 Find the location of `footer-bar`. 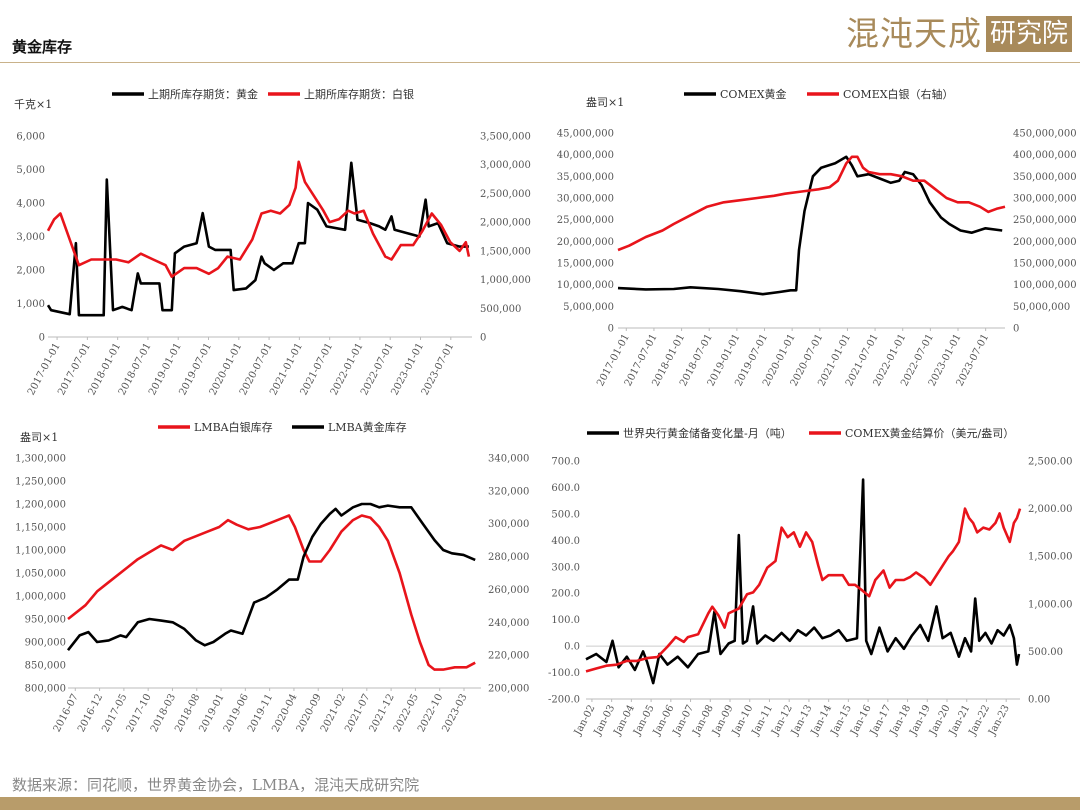

footer-bar is located at coordinates (540, 803).